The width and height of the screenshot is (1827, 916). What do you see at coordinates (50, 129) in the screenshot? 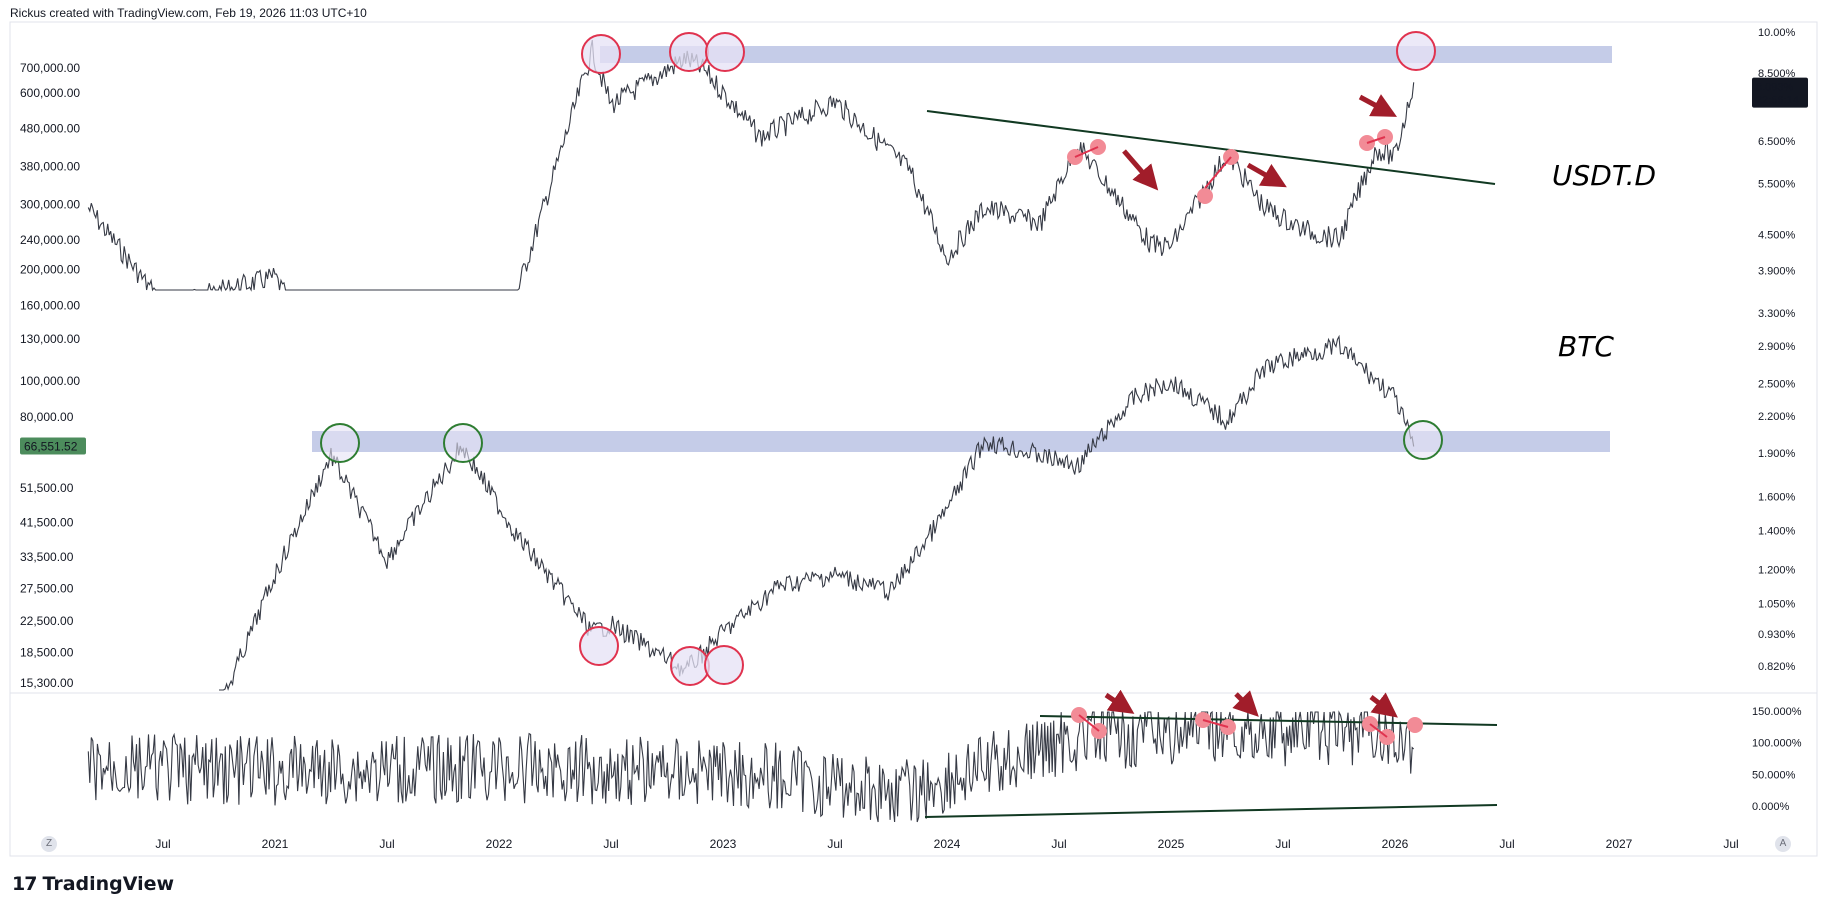
I see `left-axis-tick-label: 480,000.00` at bounding box center [50, 129].